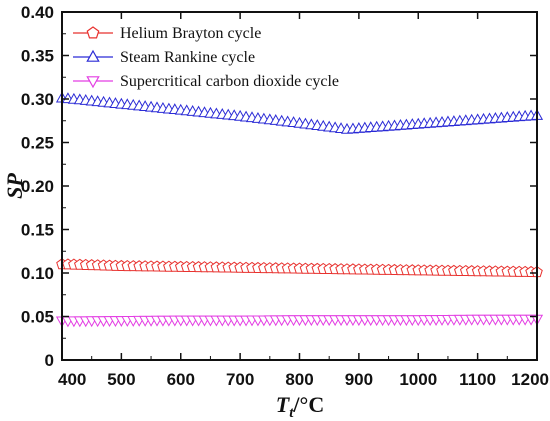  Describe the element at coordinates (299, 321) in the screenshot. I see `series-supercritical-carbon-dioxide-cycle` at that location.